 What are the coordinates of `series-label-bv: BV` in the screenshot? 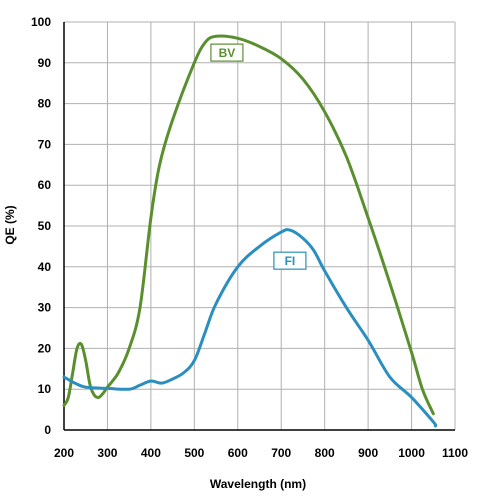 It's located at (227, 53).